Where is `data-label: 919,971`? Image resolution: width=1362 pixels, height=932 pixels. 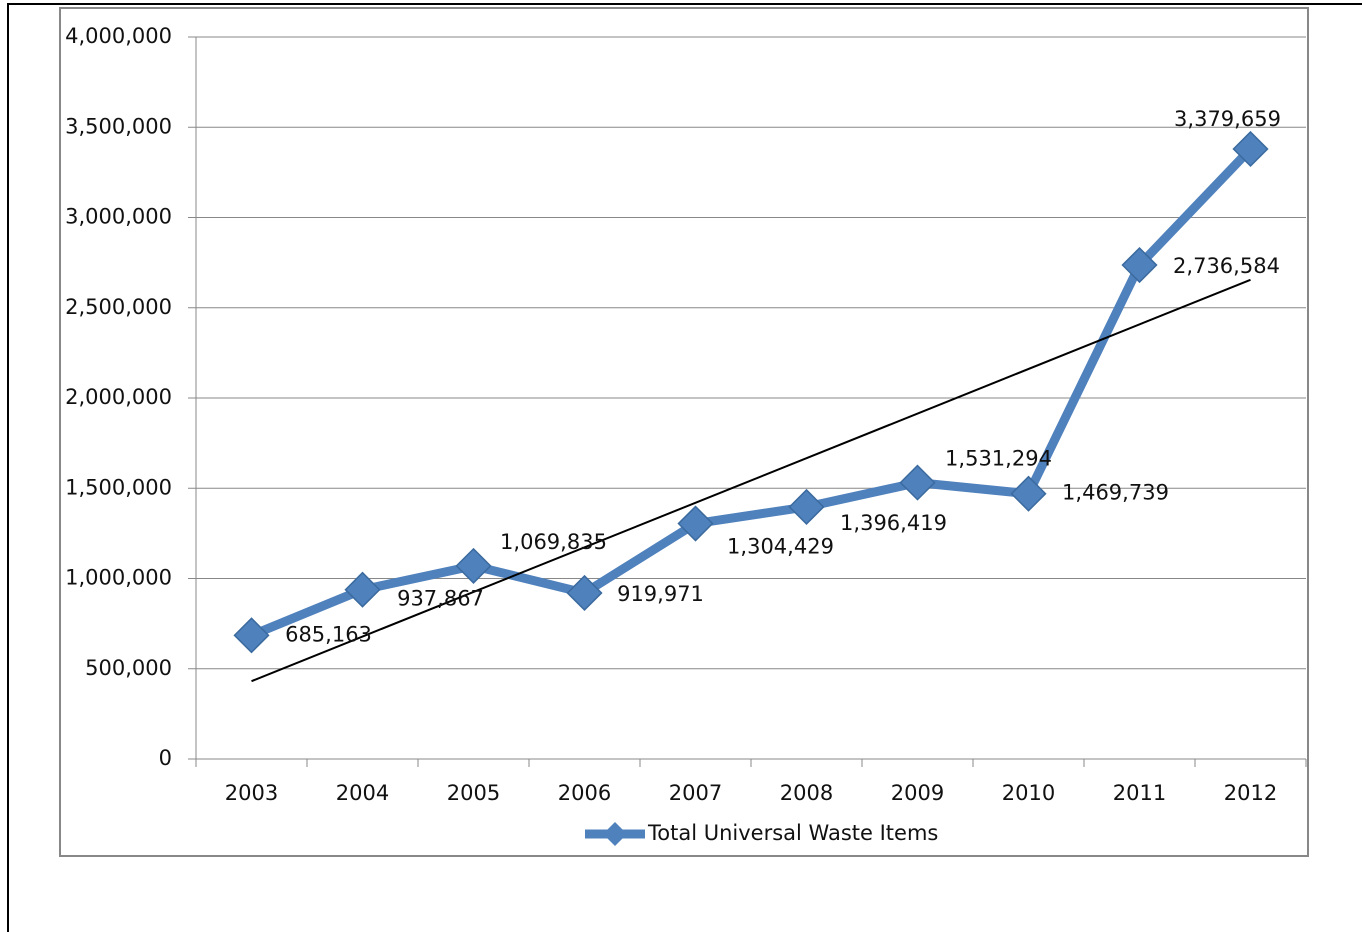 data-label: 919,971 is located at coordinates (660, 594).